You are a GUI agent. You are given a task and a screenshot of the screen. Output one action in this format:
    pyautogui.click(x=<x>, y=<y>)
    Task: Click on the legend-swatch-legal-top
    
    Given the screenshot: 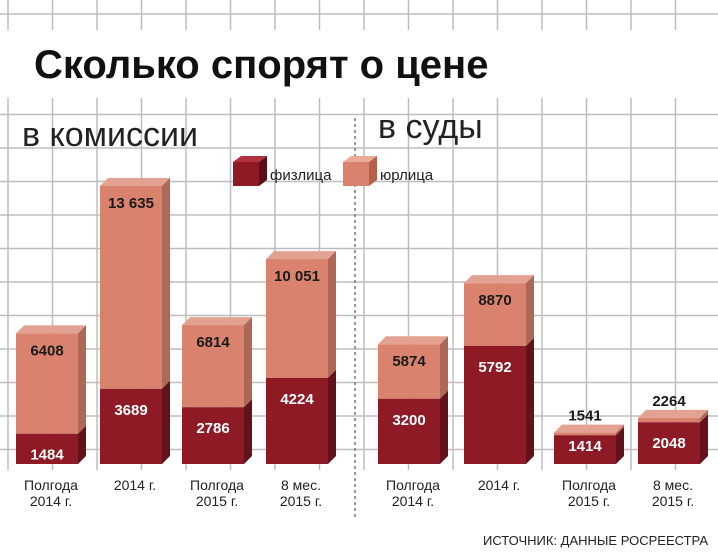 What is the action you would take?
    pyautogui.click(x=360, y=159)
    